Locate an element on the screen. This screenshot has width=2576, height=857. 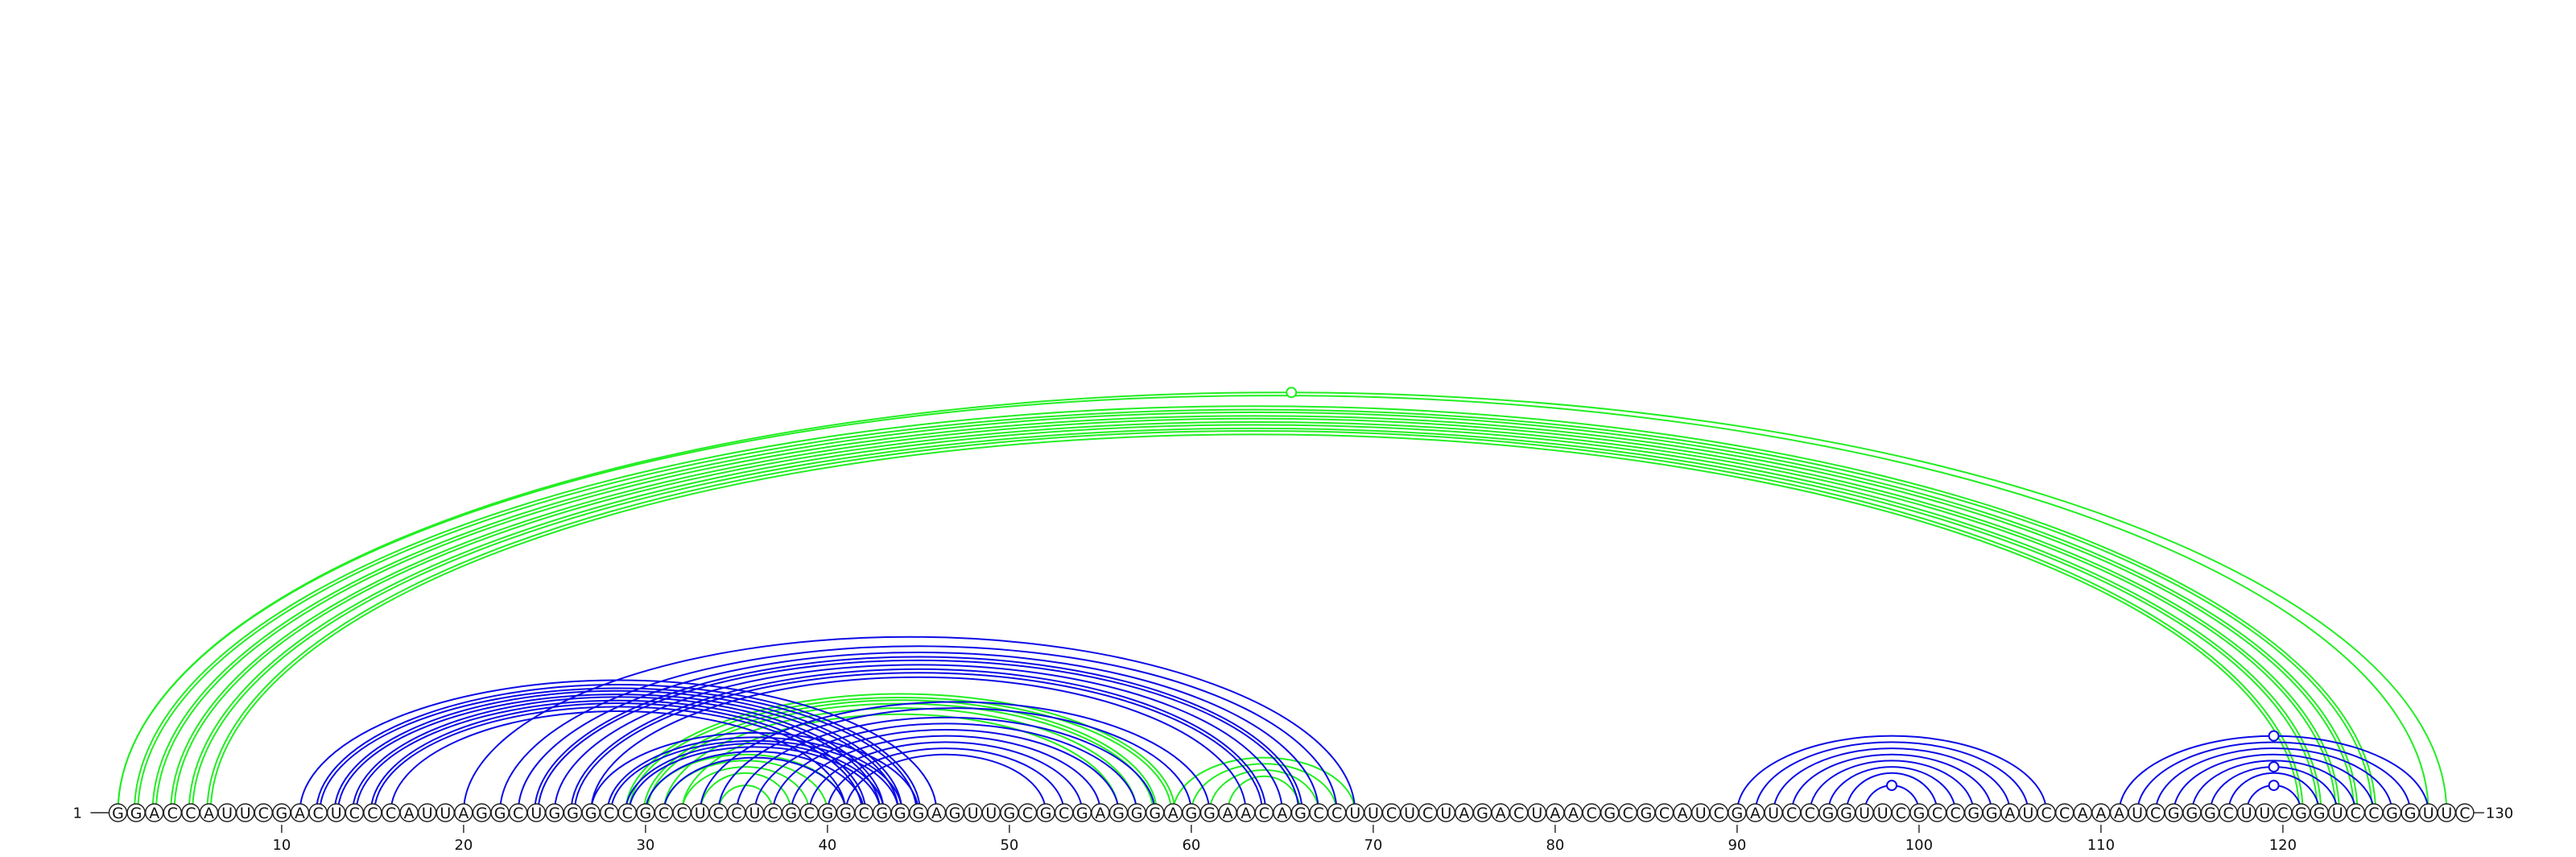
tick-label: 110 is located at coordinates (2101, 845).